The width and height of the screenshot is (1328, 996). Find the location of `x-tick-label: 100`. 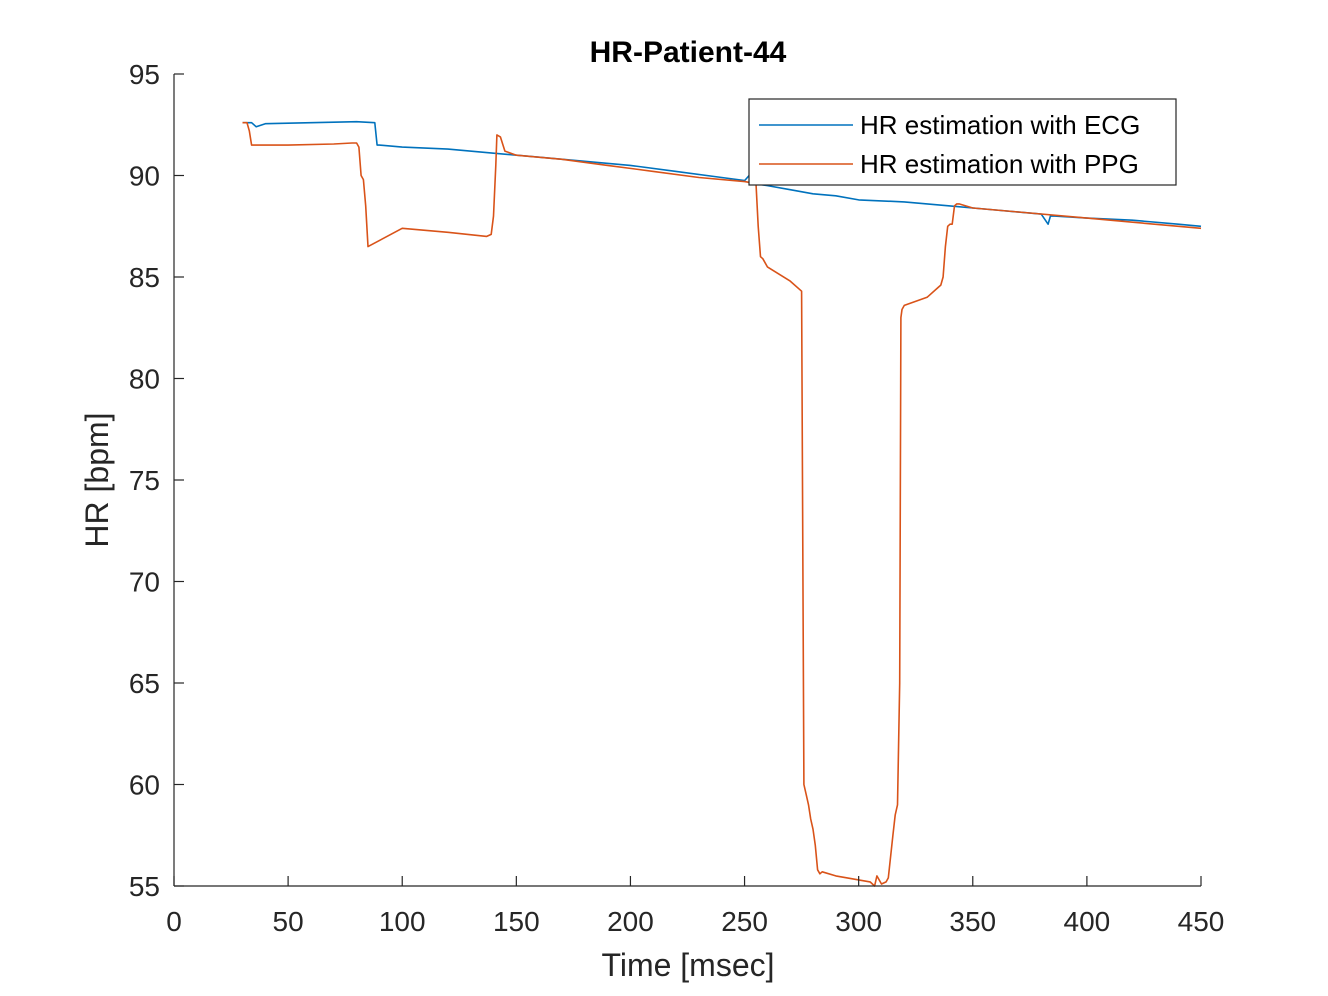

x-tick-label: 100 is located at coordinates (402, 921).